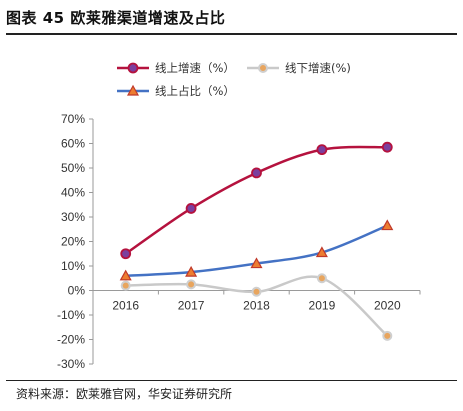 The image size is (463, 411). Describe the element at coordinates (231, 34) in the screenshot. I see `title-rule` at that location.